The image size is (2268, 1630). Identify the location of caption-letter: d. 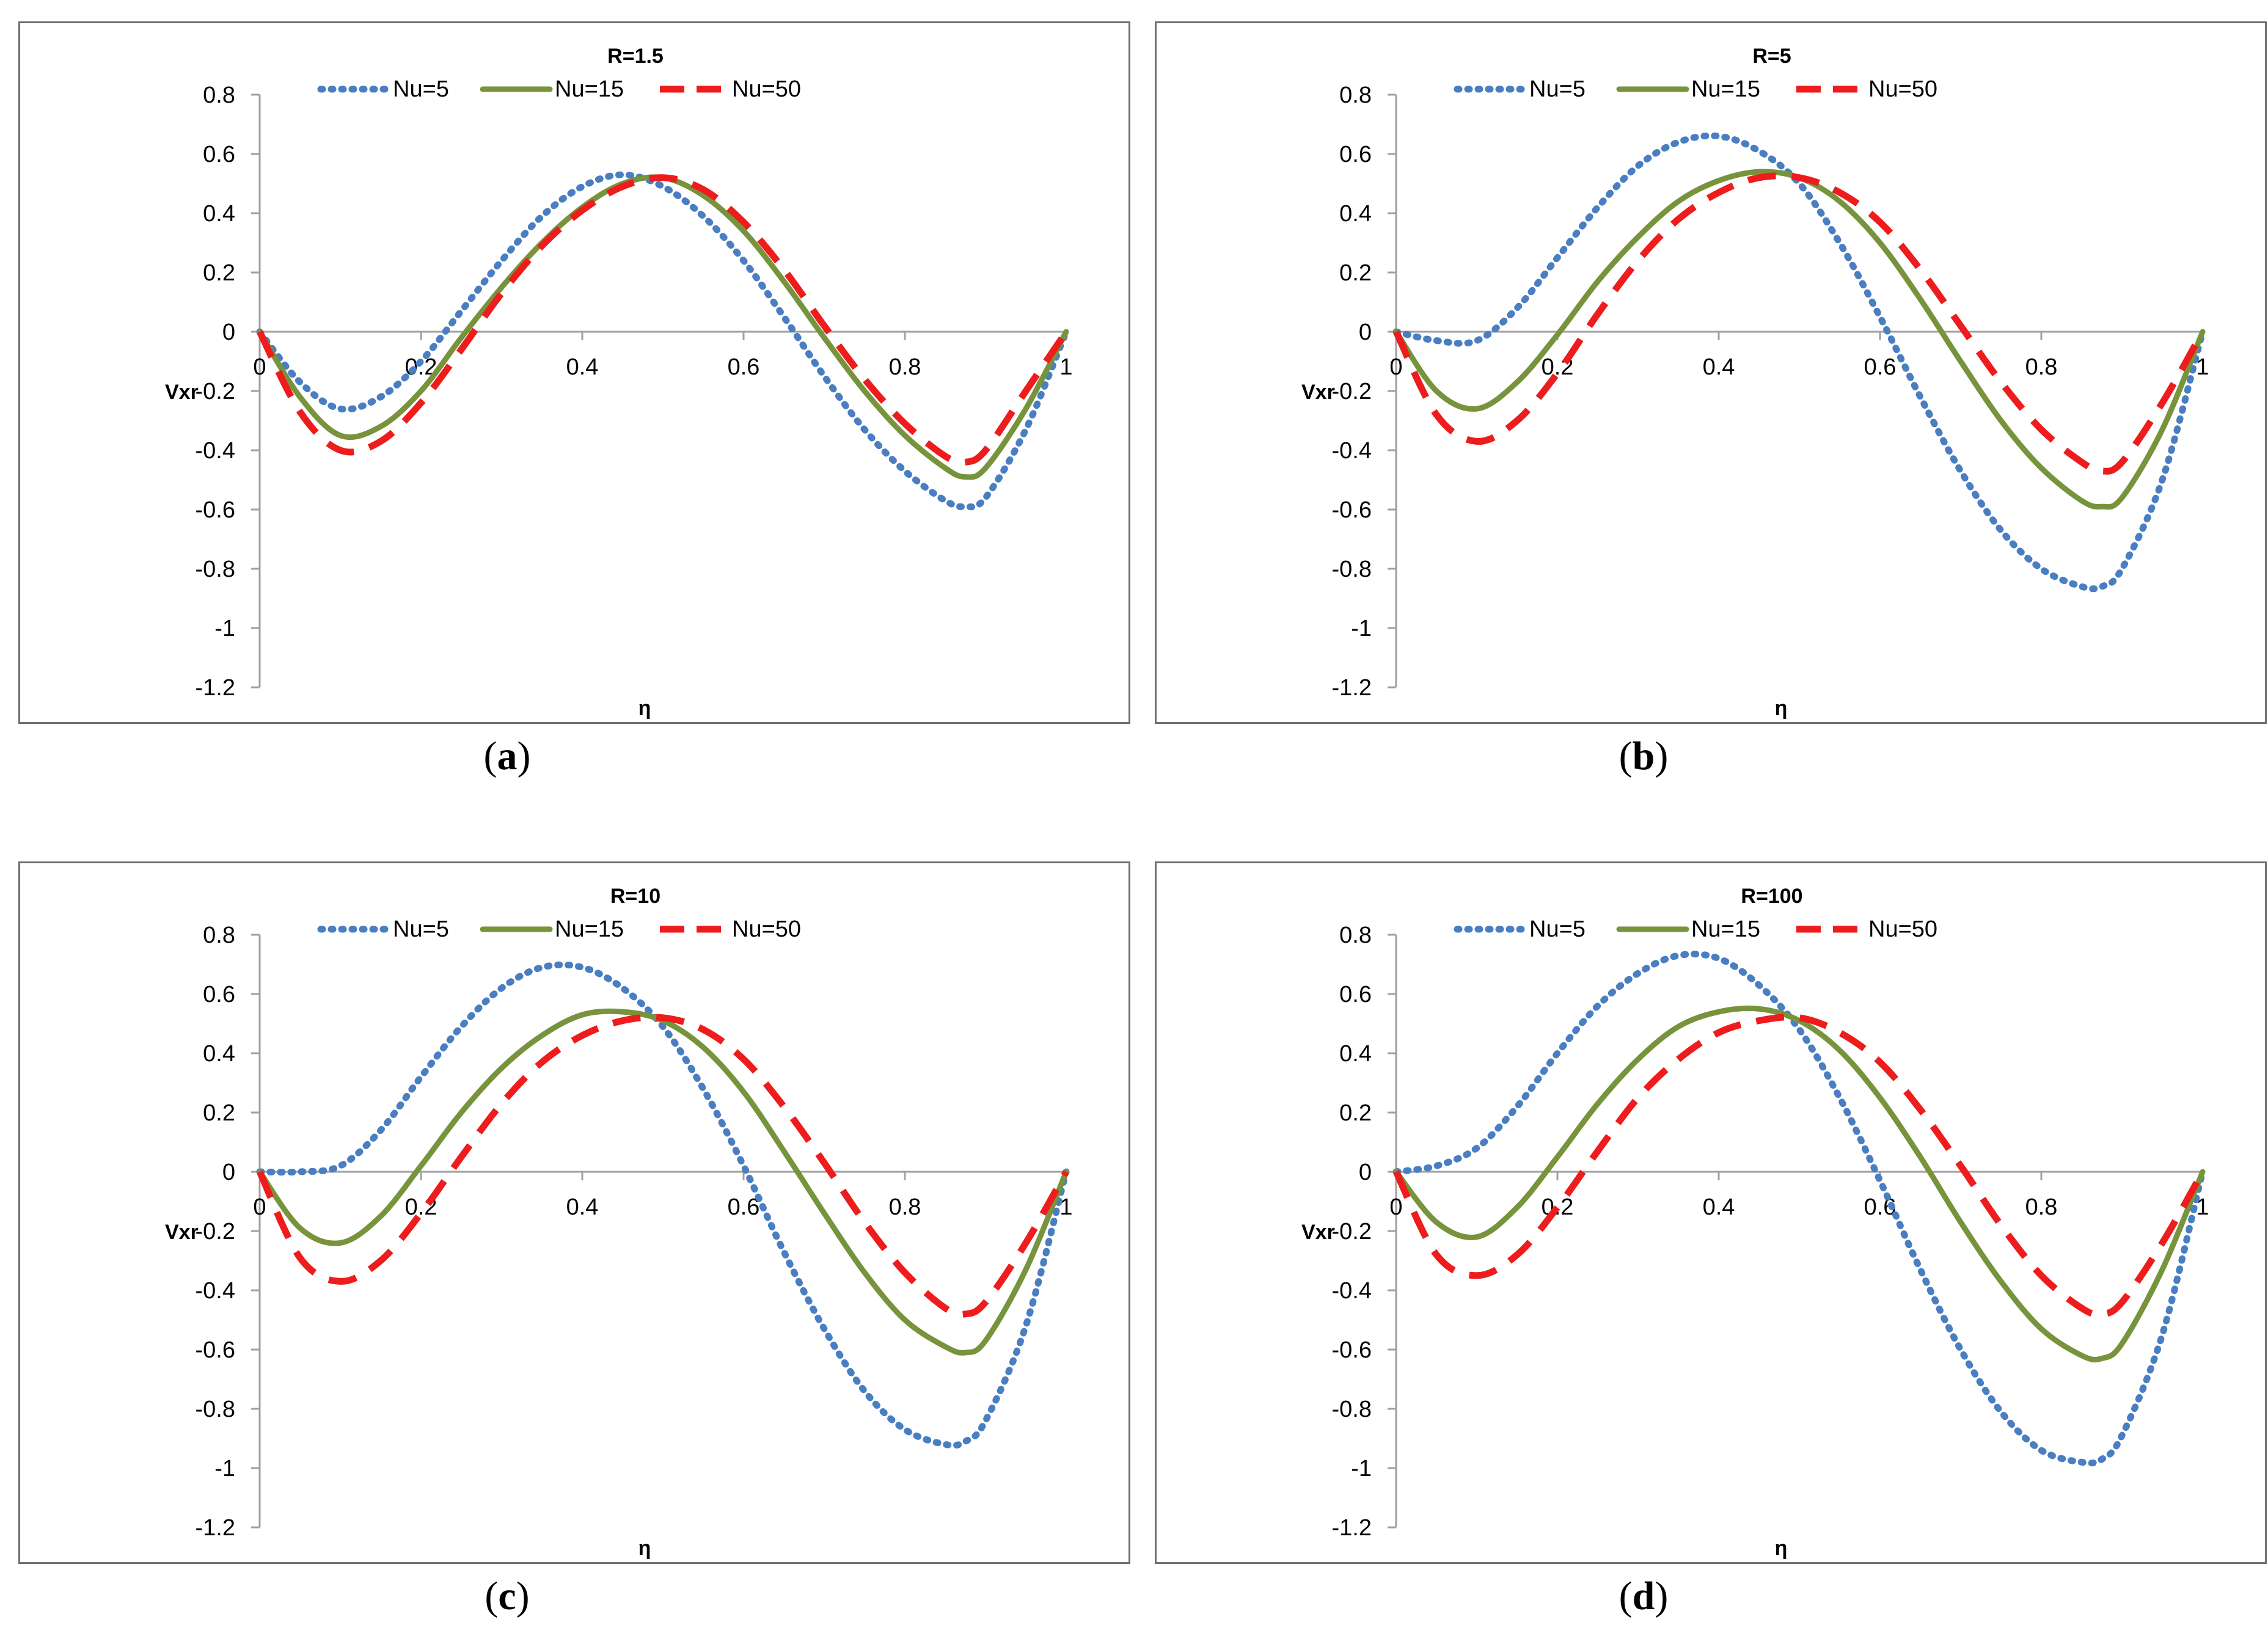
(1644, 1596).